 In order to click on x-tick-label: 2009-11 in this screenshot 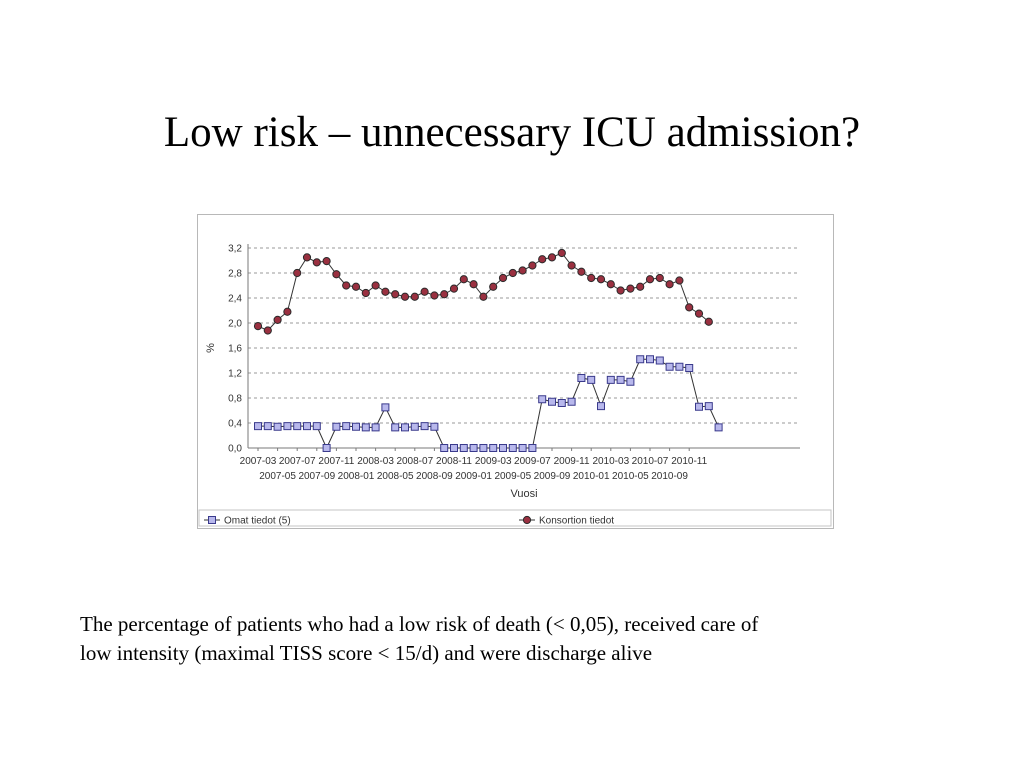, I will do `click(572, 461)`.